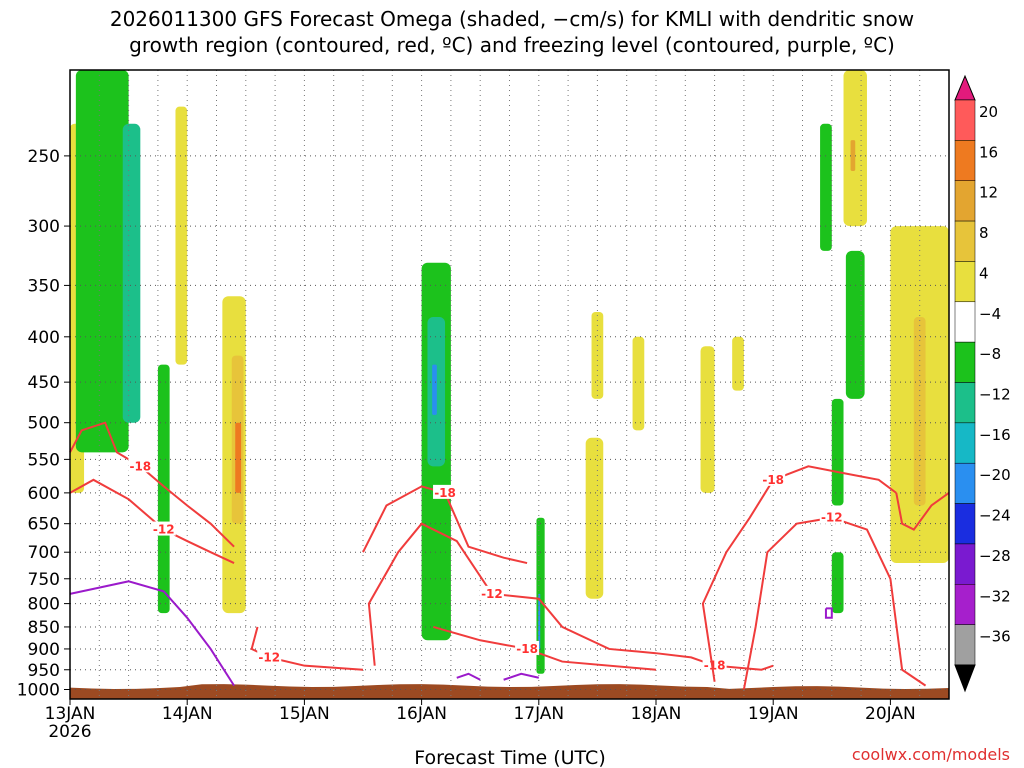 The height and width of the screenshot is (768, 1024). What do you see at coordinates (421, 714) in the screenshot?
I see `x-tick-label: 16JAN` at bounding box center [421, 714].